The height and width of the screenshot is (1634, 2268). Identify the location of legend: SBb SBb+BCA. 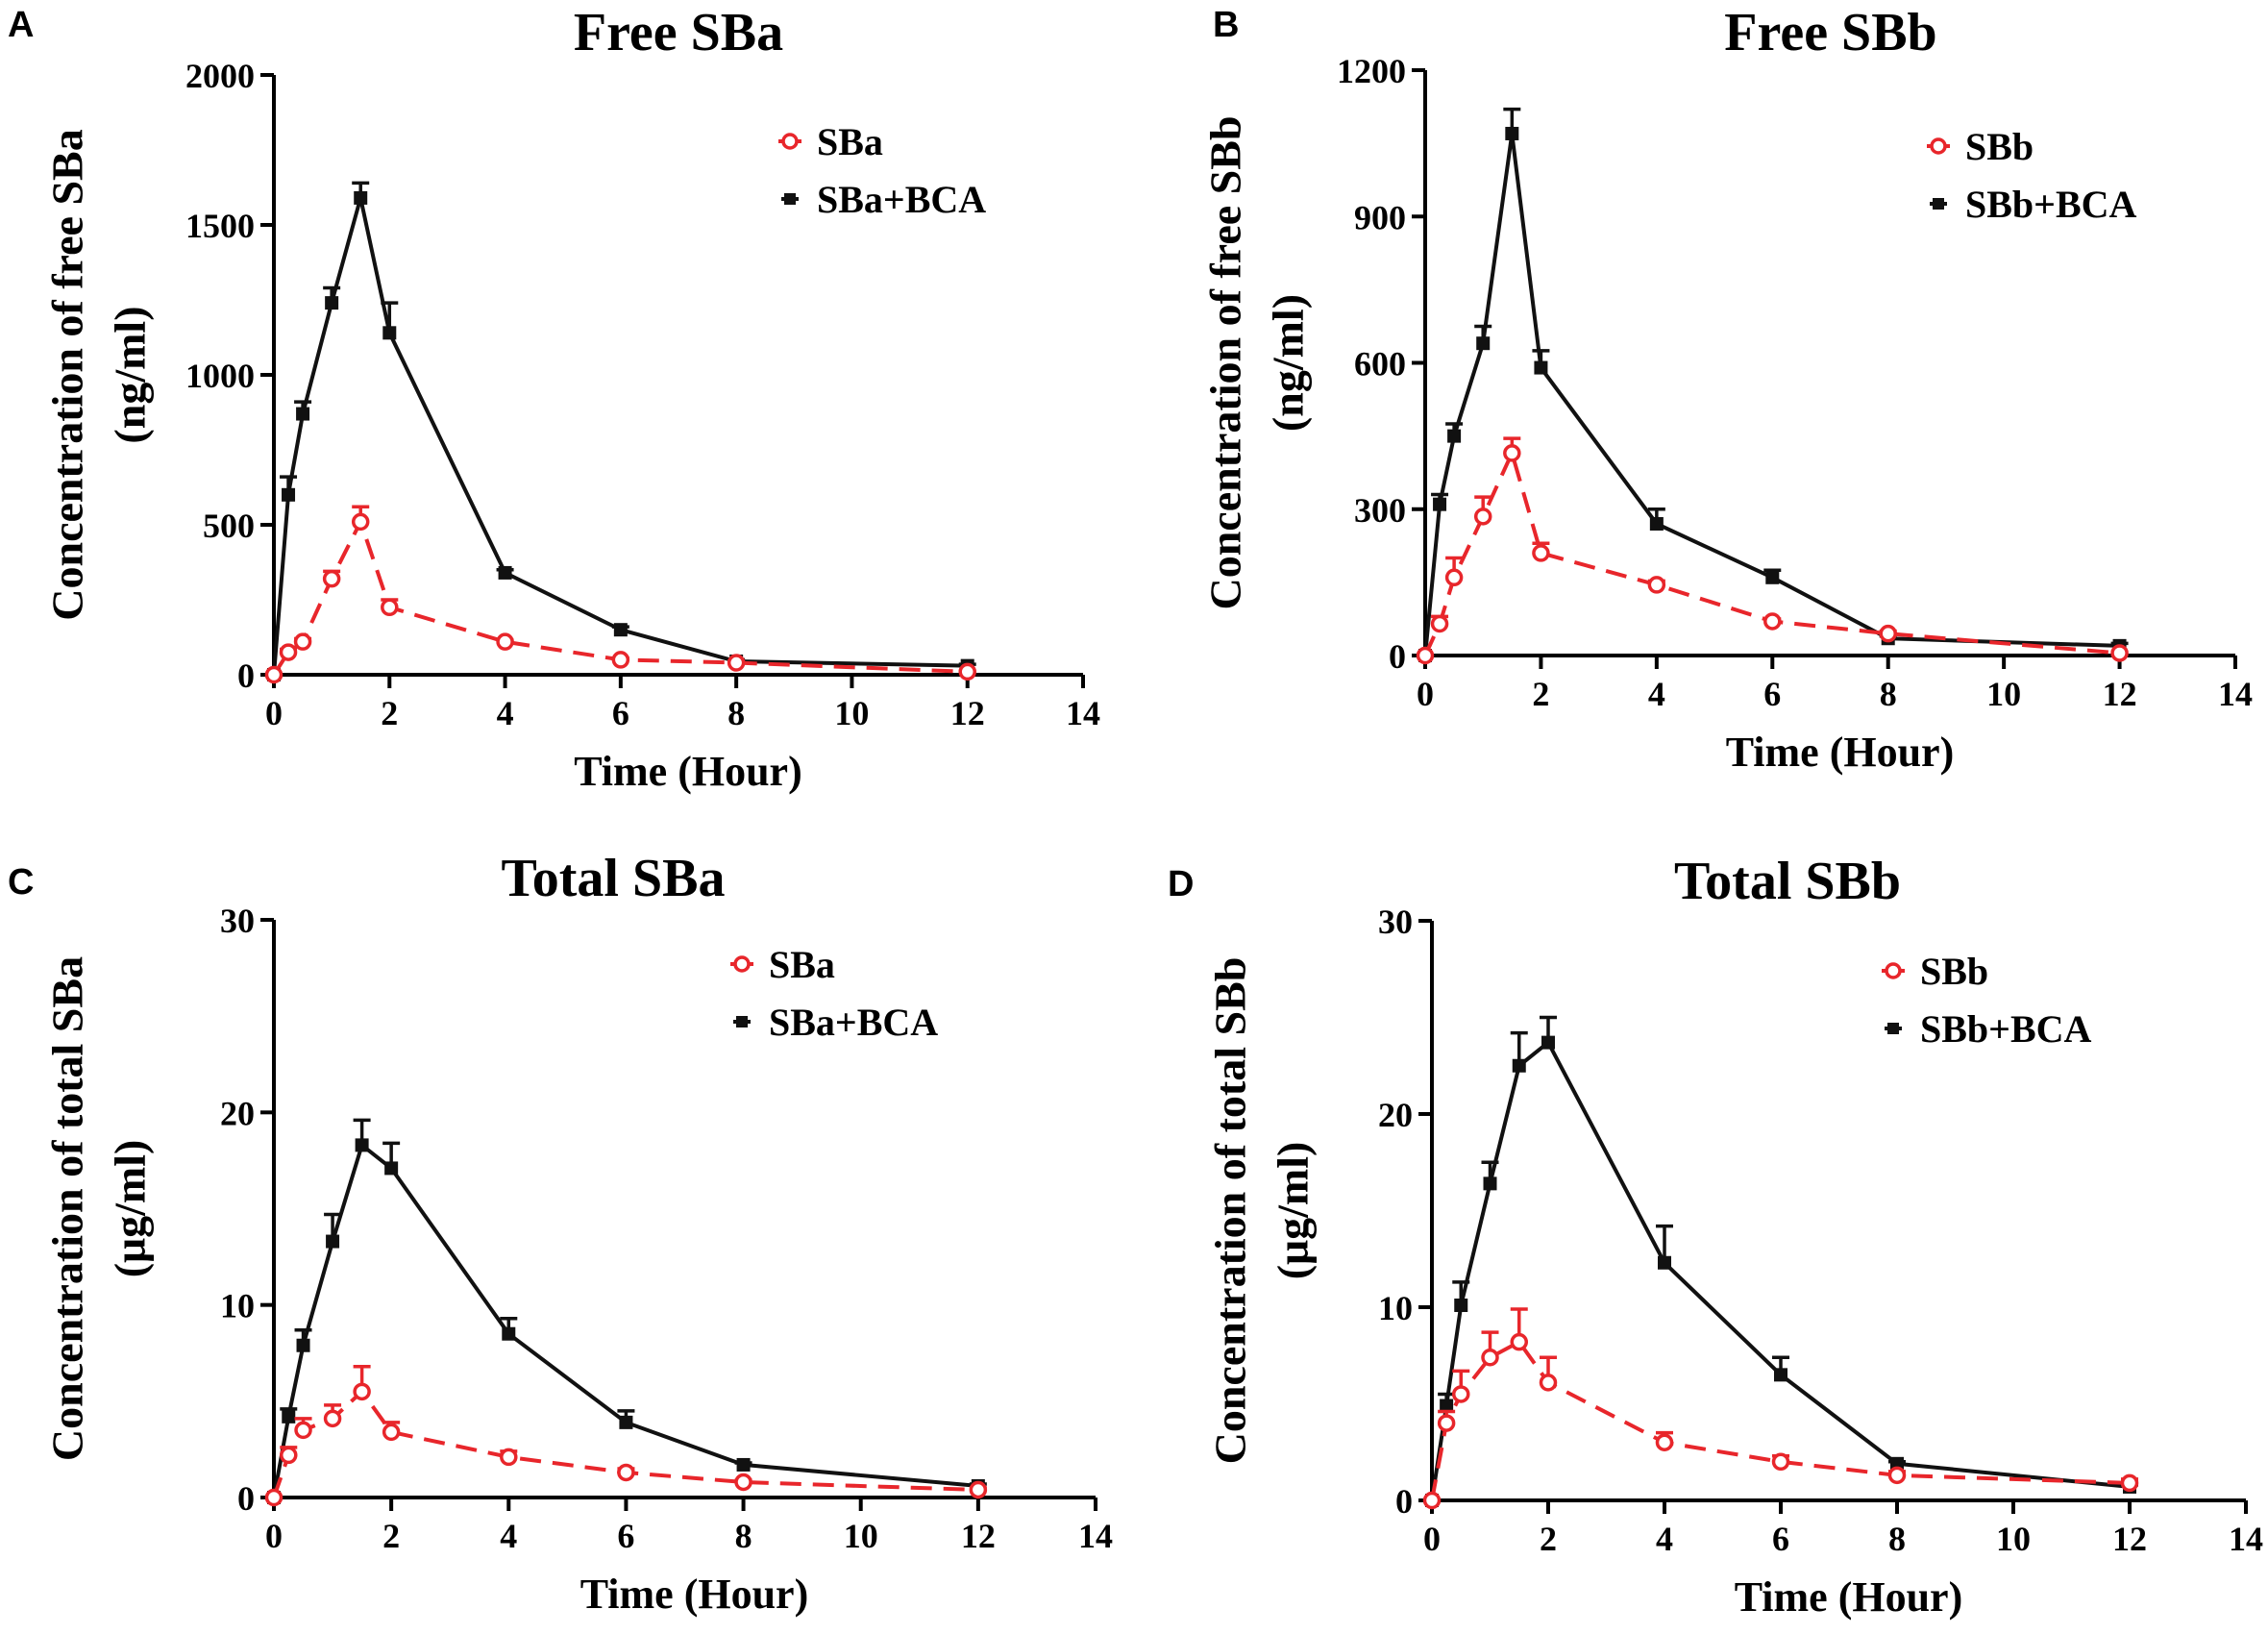
(2032, 175).